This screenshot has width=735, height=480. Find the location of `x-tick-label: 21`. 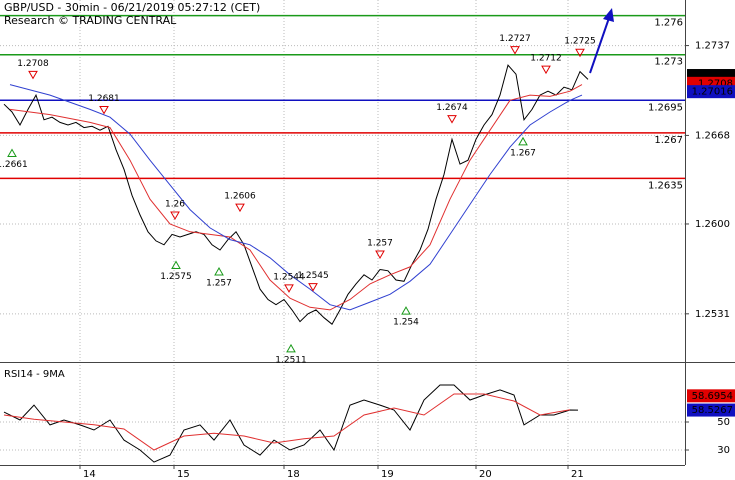

x-tick-label: 21 is located at coordinates (577, 474).